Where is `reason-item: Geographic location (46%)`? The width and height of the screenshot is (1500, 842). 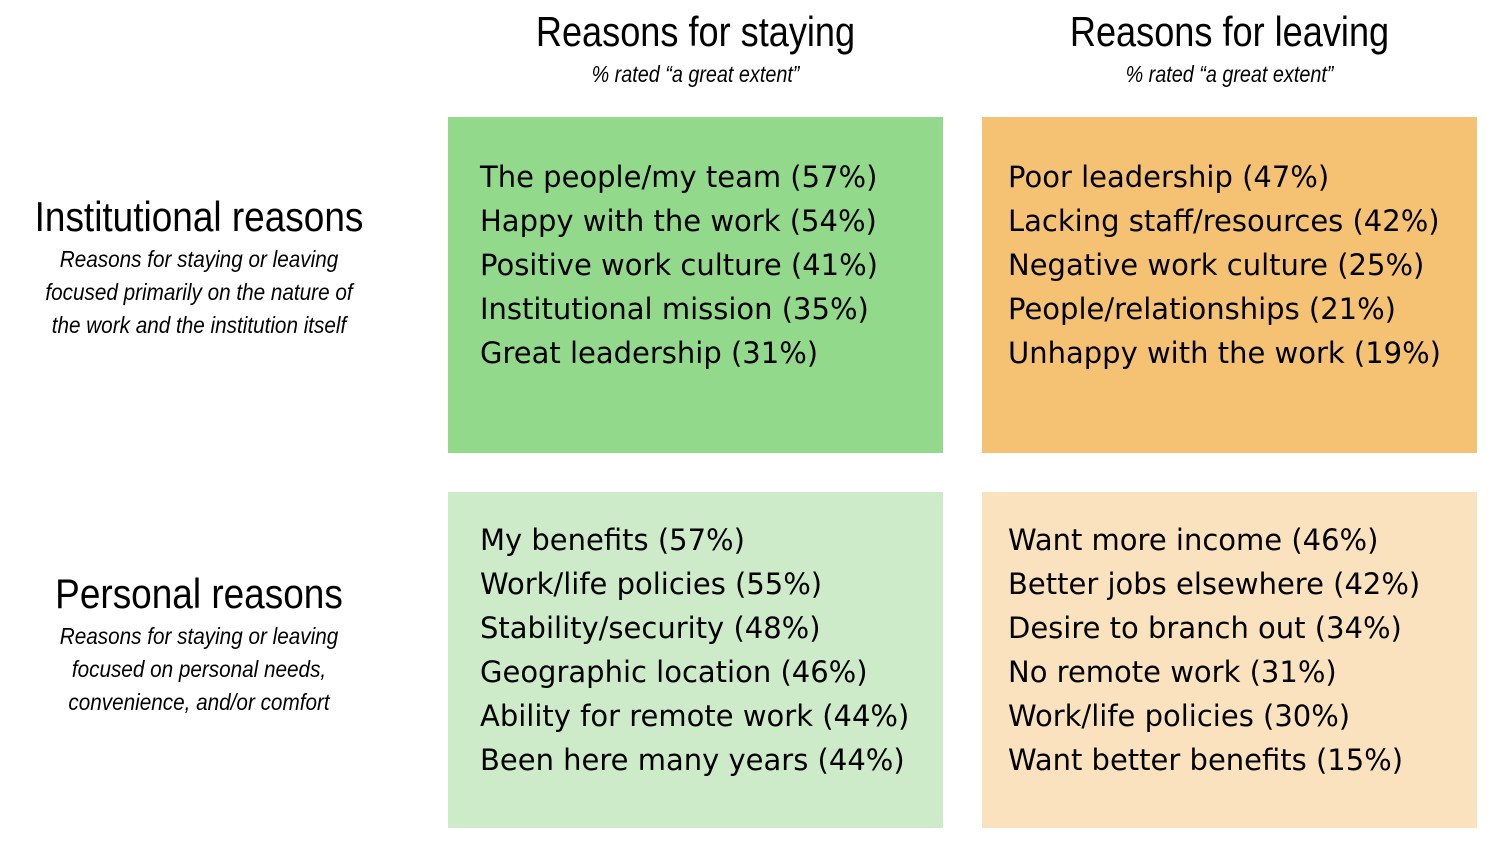 reason-item: Geographic location (46%) is located at coordinates (674, 672).